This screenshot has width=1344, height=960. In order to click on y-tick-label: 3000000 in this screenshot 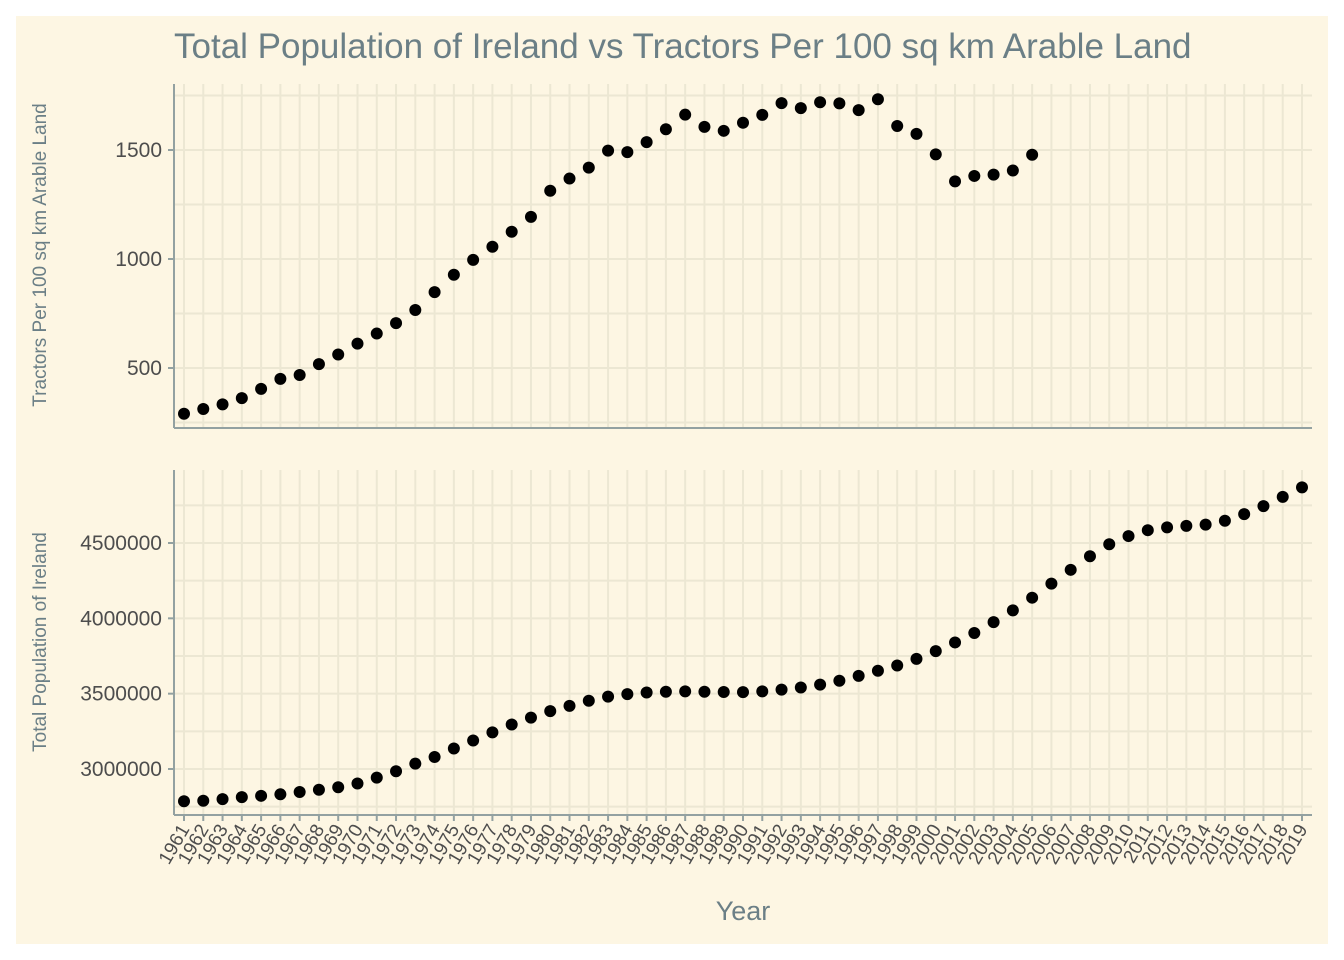, I will do `click(121, 769)`.